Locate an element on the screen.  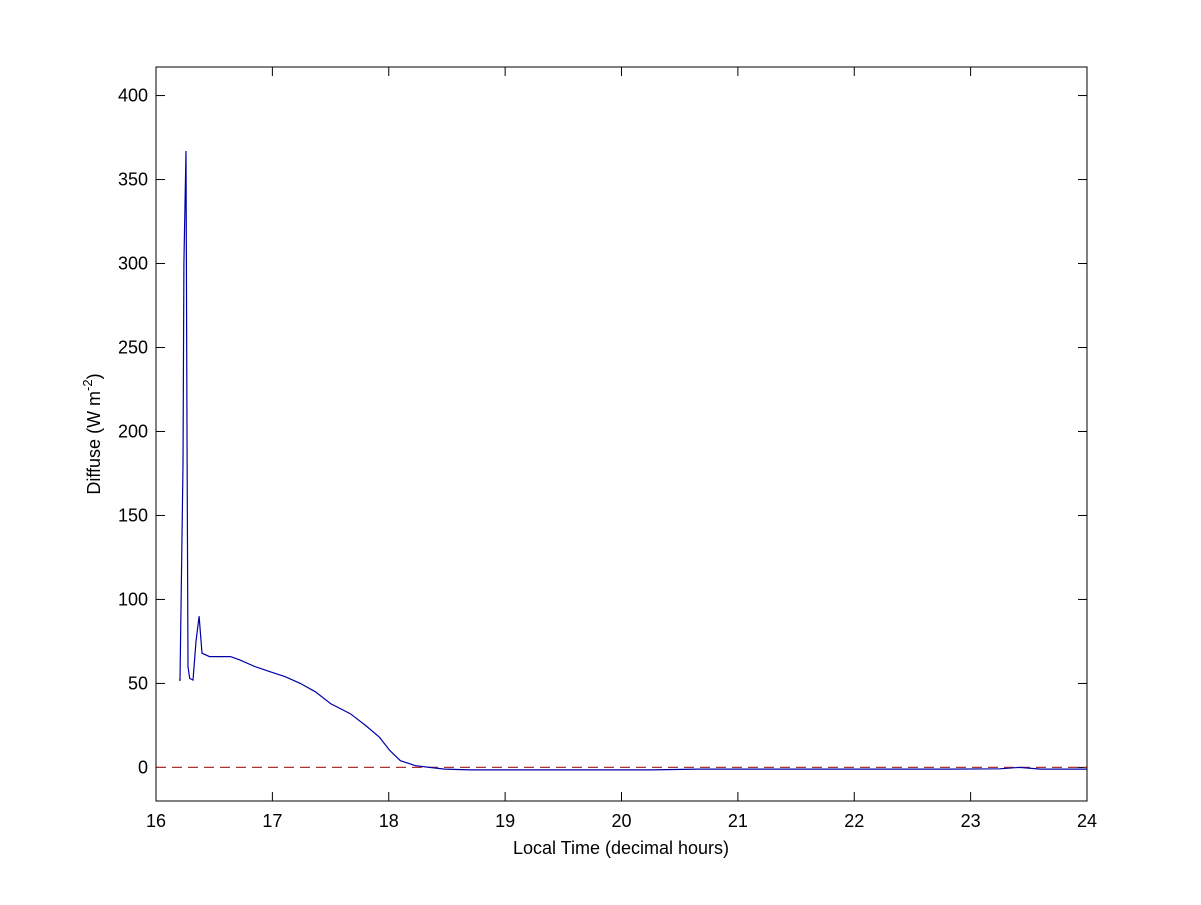
y-axis-label-main: Diffuse (W m is located at coordinates (94, 443).